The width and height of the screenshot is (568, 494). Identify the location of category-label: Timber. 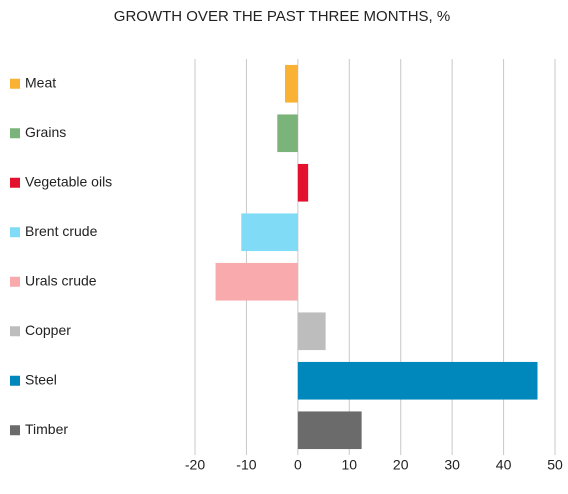
(46, 429).